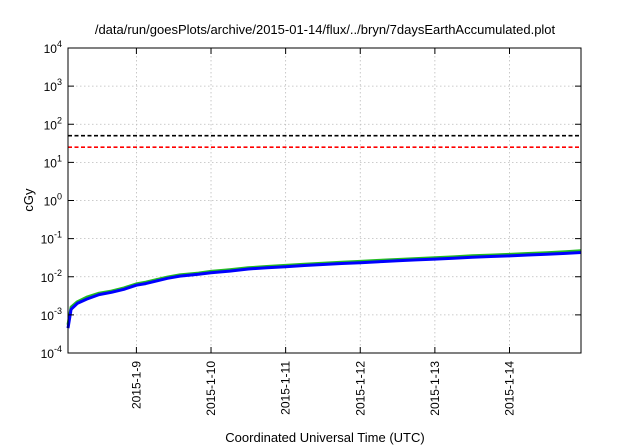 This screenshot has height=448, width=640. I want to click on y-tick-label: 10⁻¹, so click(51, 238).